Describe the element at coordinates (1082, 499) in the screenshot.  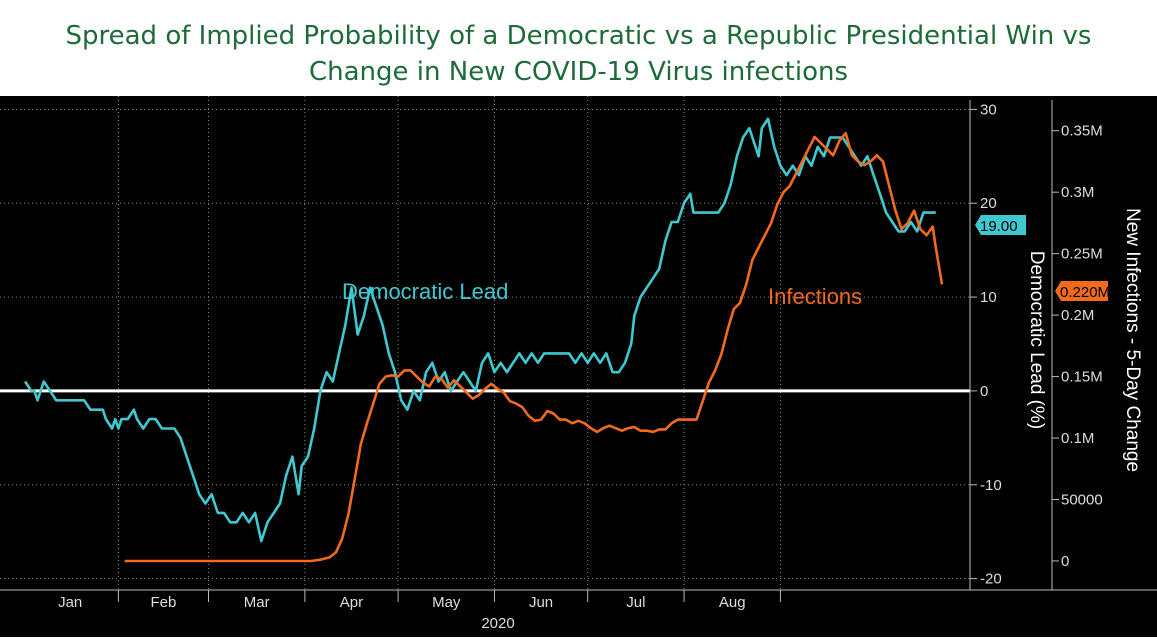
I see `right-tick-label: 50000` at that location.